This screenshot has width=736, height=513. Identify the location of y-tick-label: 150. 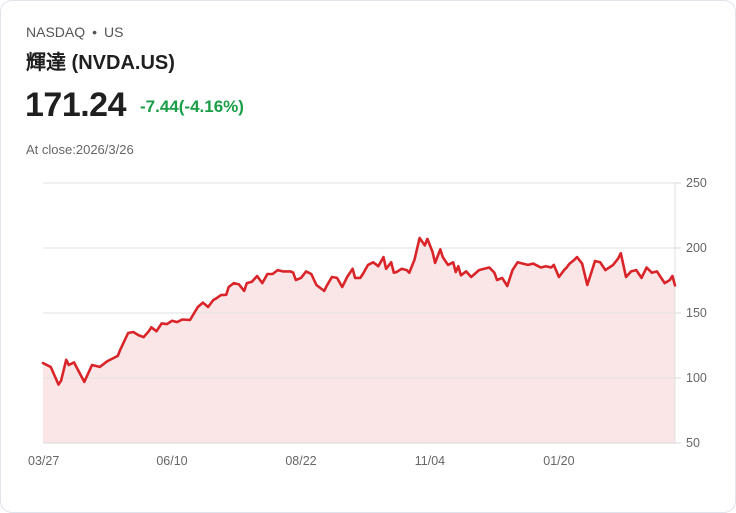
(696, 313).